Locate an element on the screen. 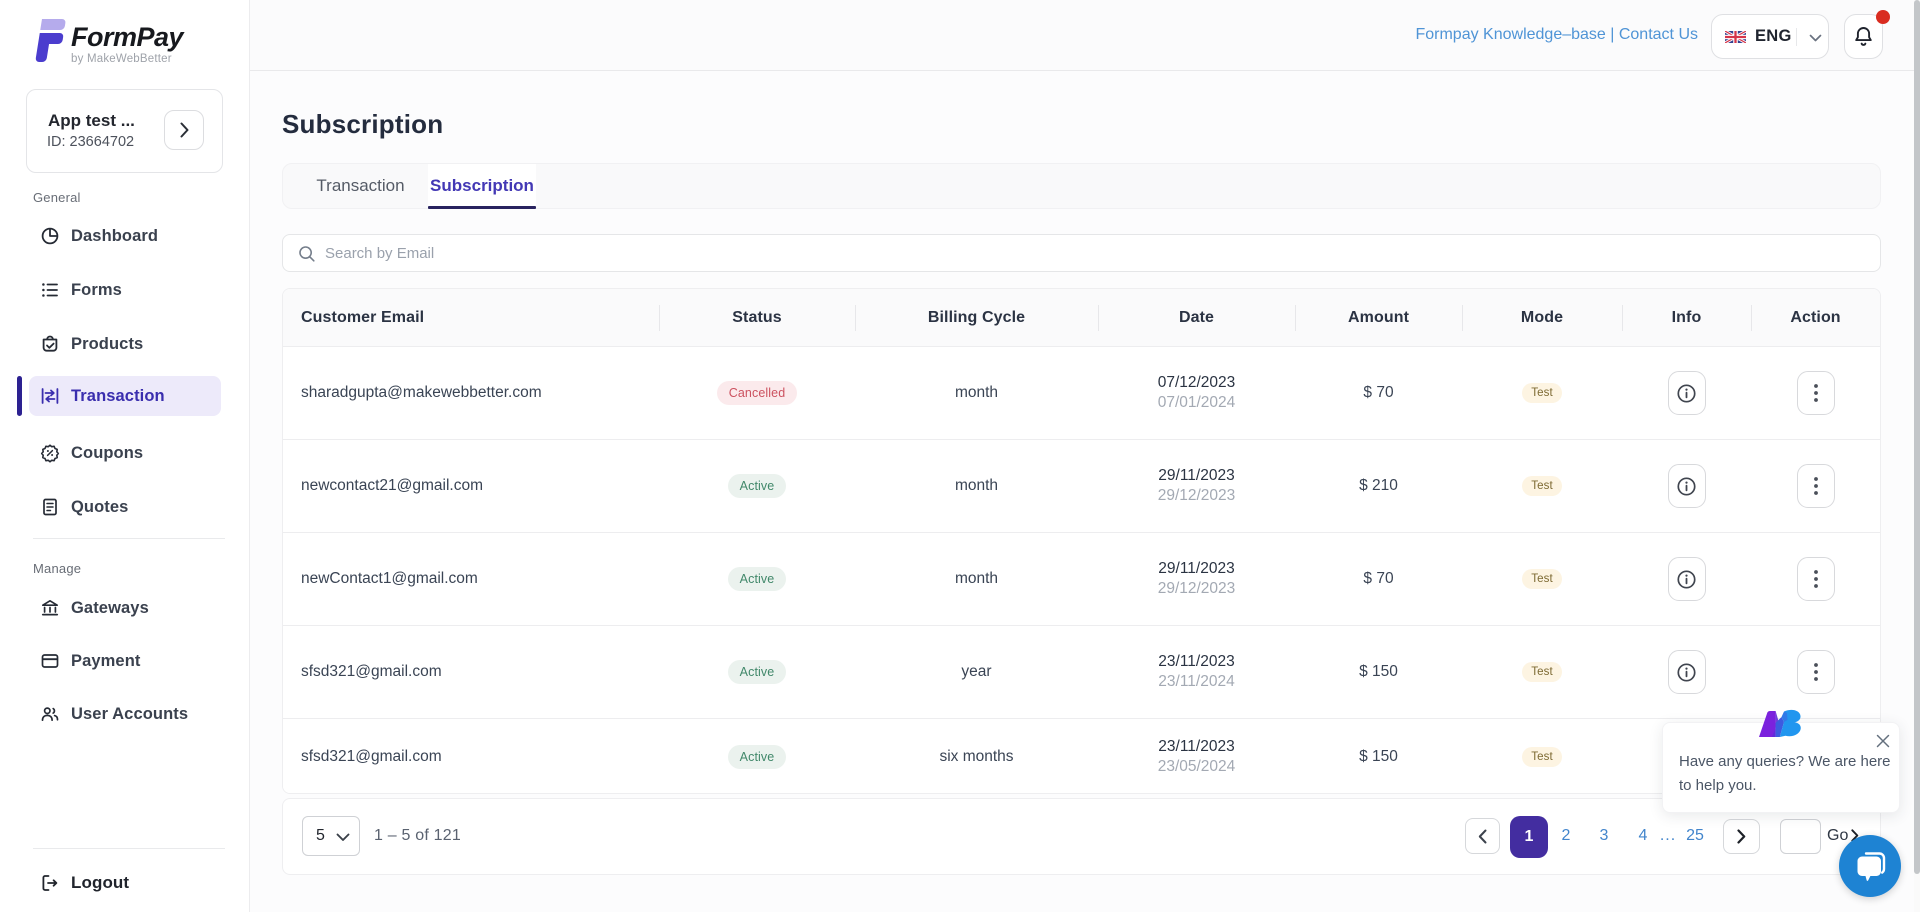  column-header-info: Info is located at coordinates (1686, 317).